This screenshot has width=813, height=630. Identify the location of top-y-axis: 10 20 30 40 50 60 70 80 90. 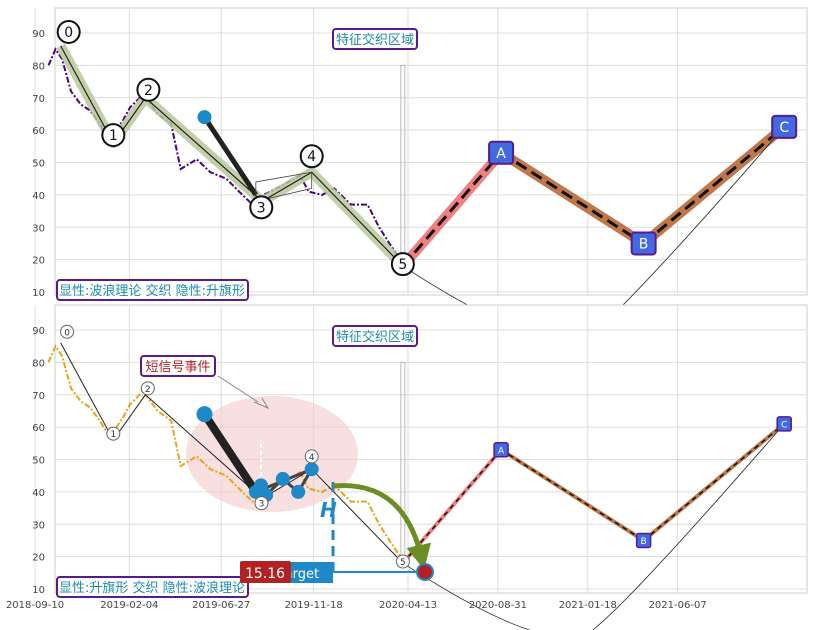
(38, 164).